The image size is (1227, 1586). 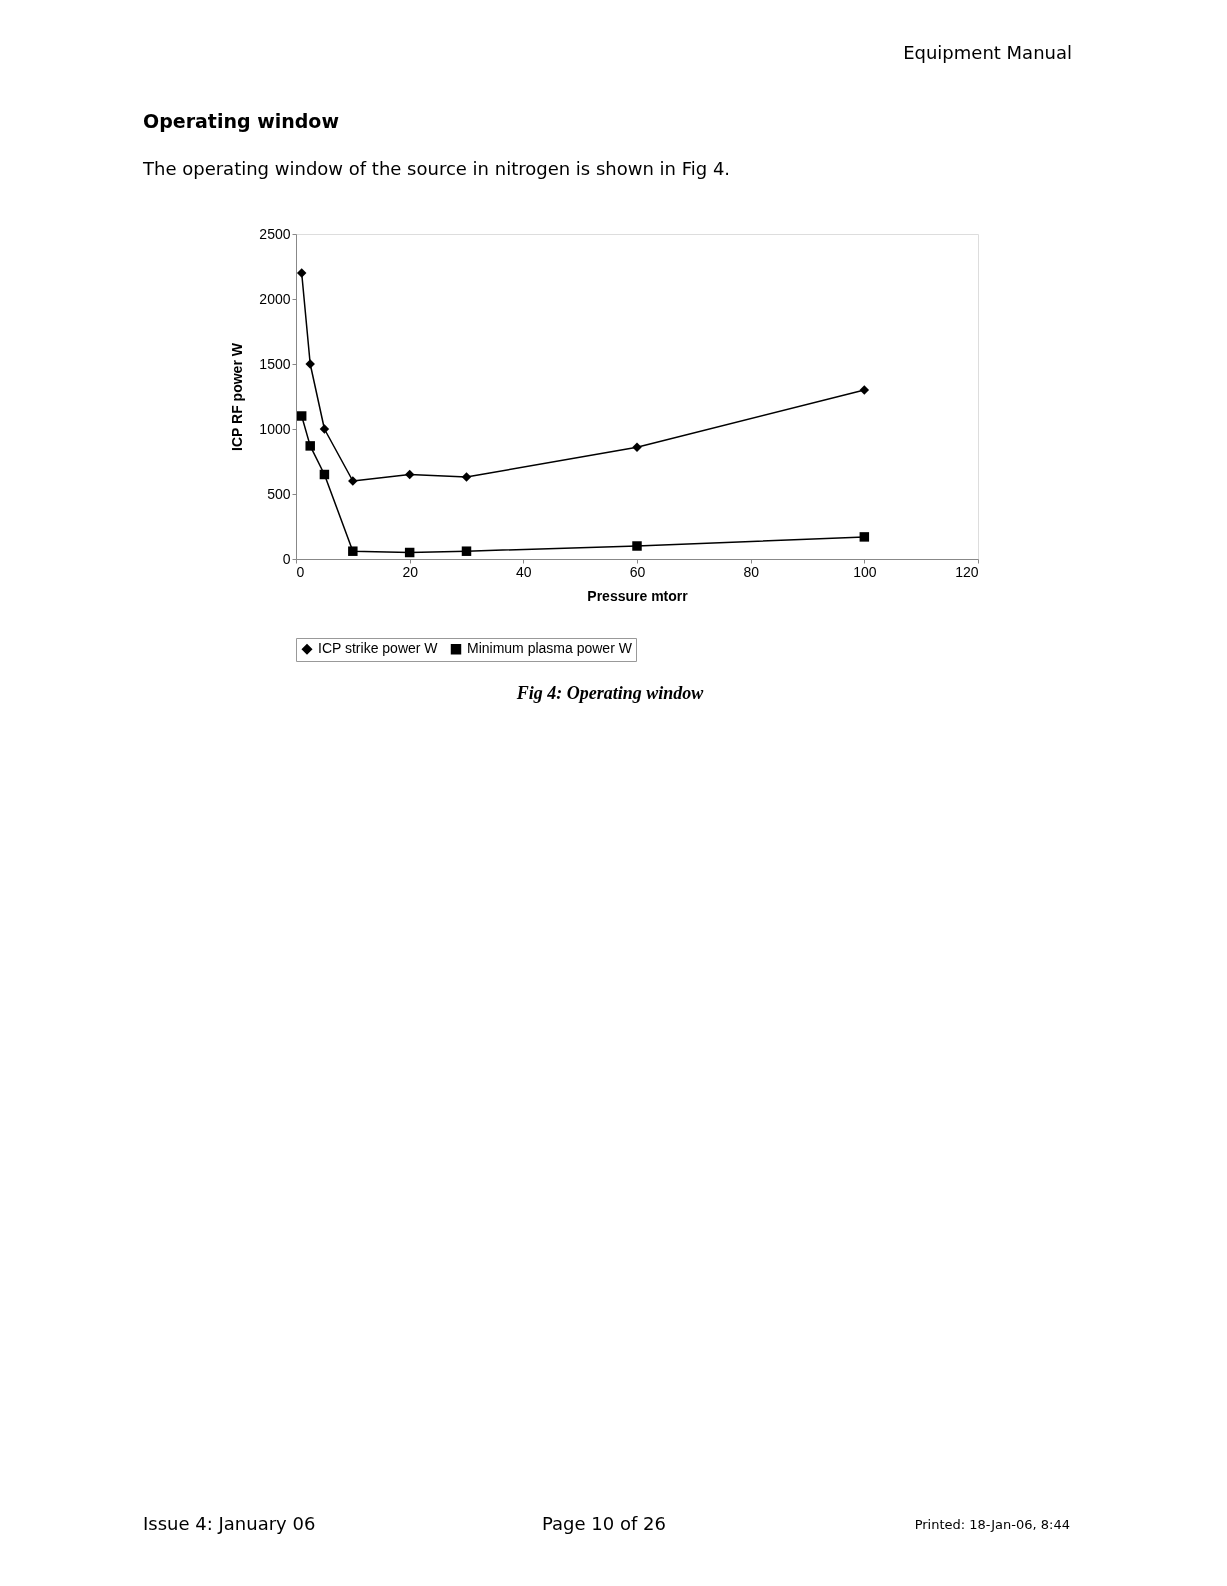 What do you see at coordinates (637, 571) in the screenshot?
I see `x-tick-label: 60` at bounding box center [637, 571].